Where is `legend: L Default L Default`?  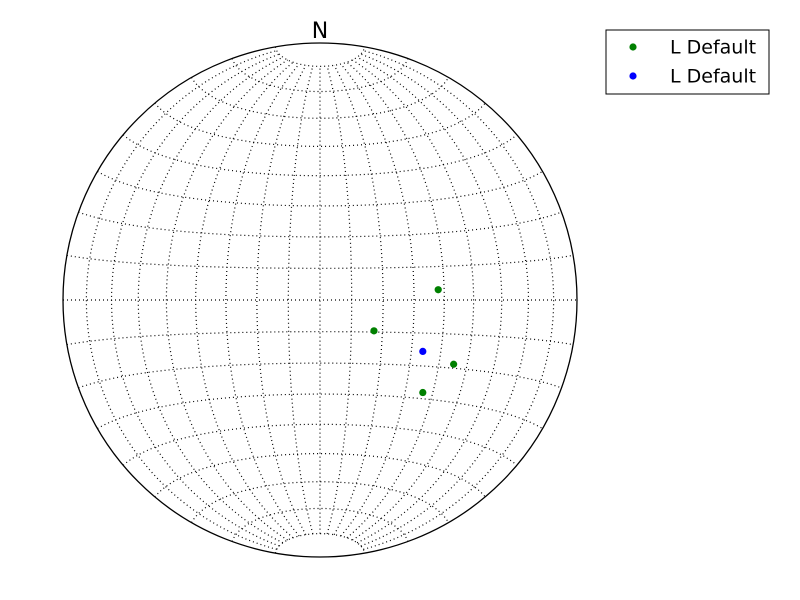
legend: L Default L Default is located at coordinates (687, 62).